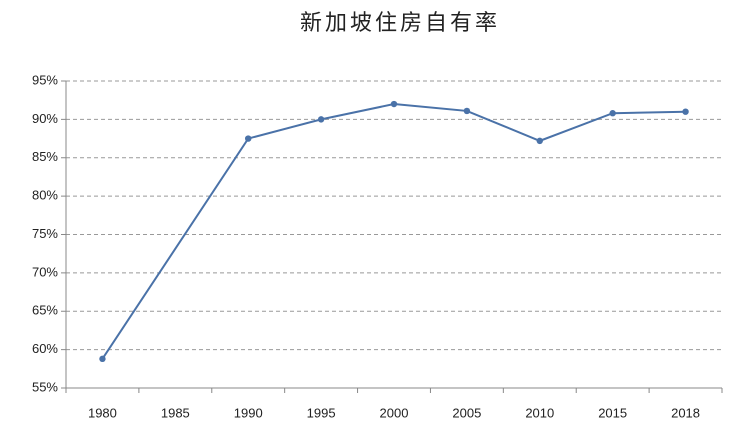 This screenshot has height=441, width=736. What do you see at coordinates (248, 412) in the screenshot?
I see `x-tick-label: 1990` at bounding box center [248, 412].